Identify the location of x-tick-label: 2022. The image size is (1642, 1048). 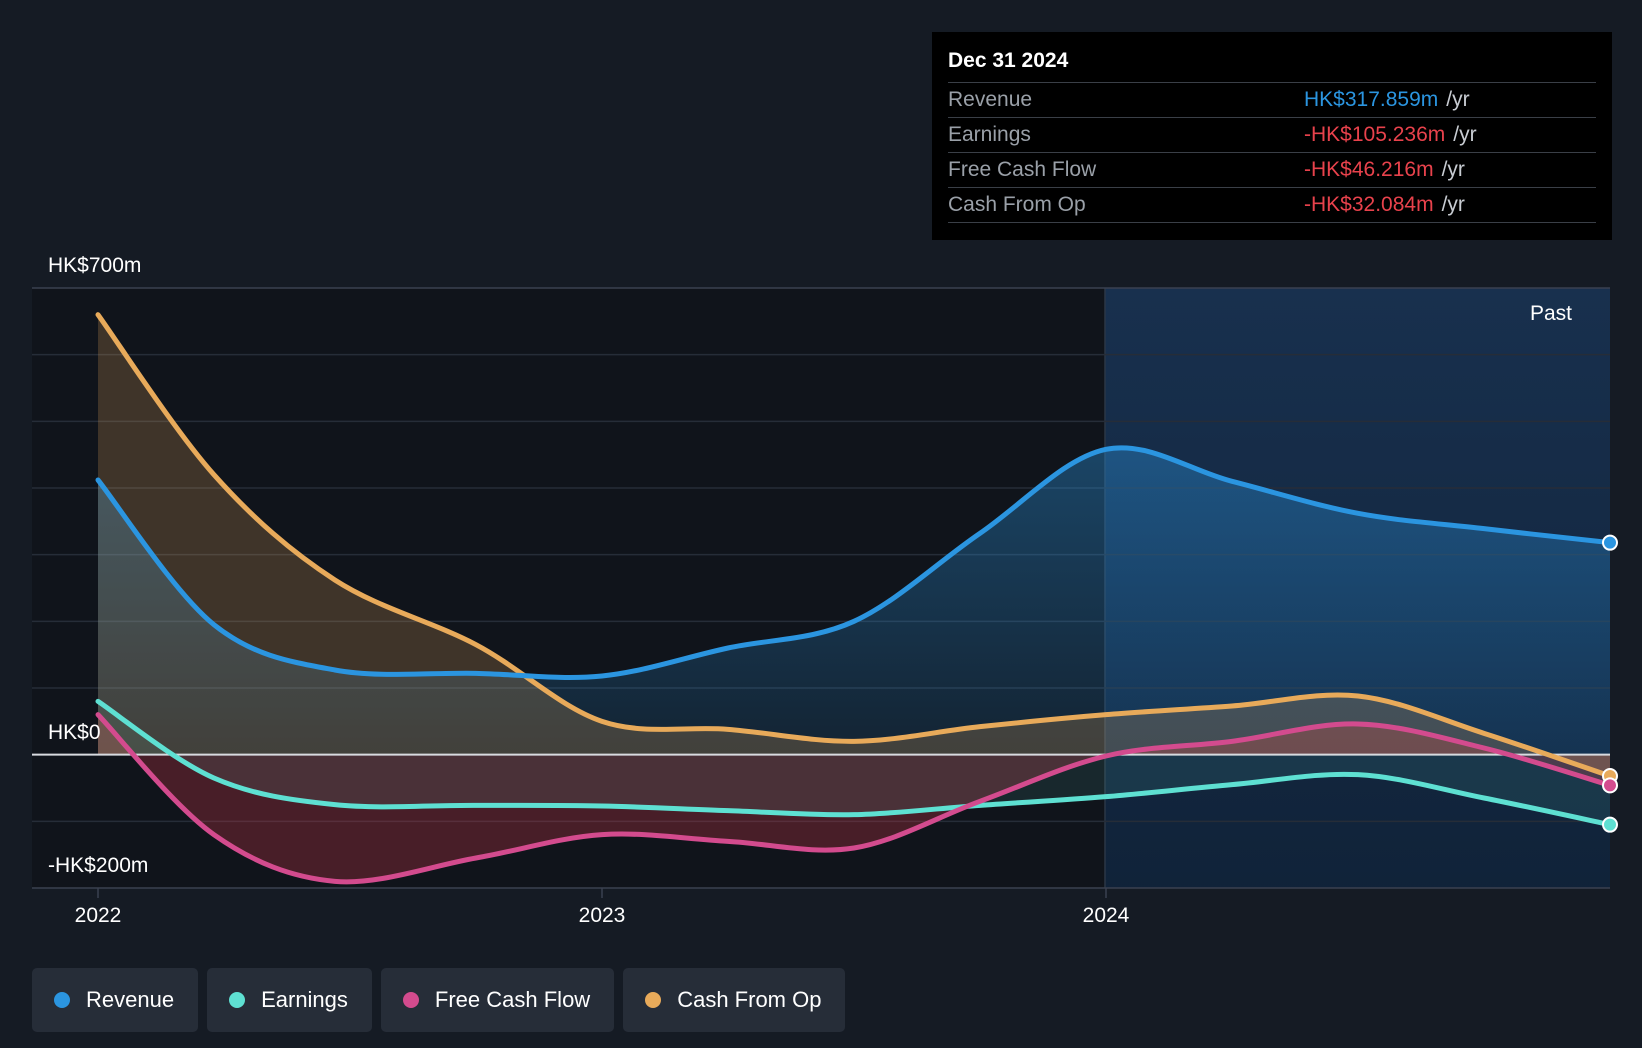
(98, 915).